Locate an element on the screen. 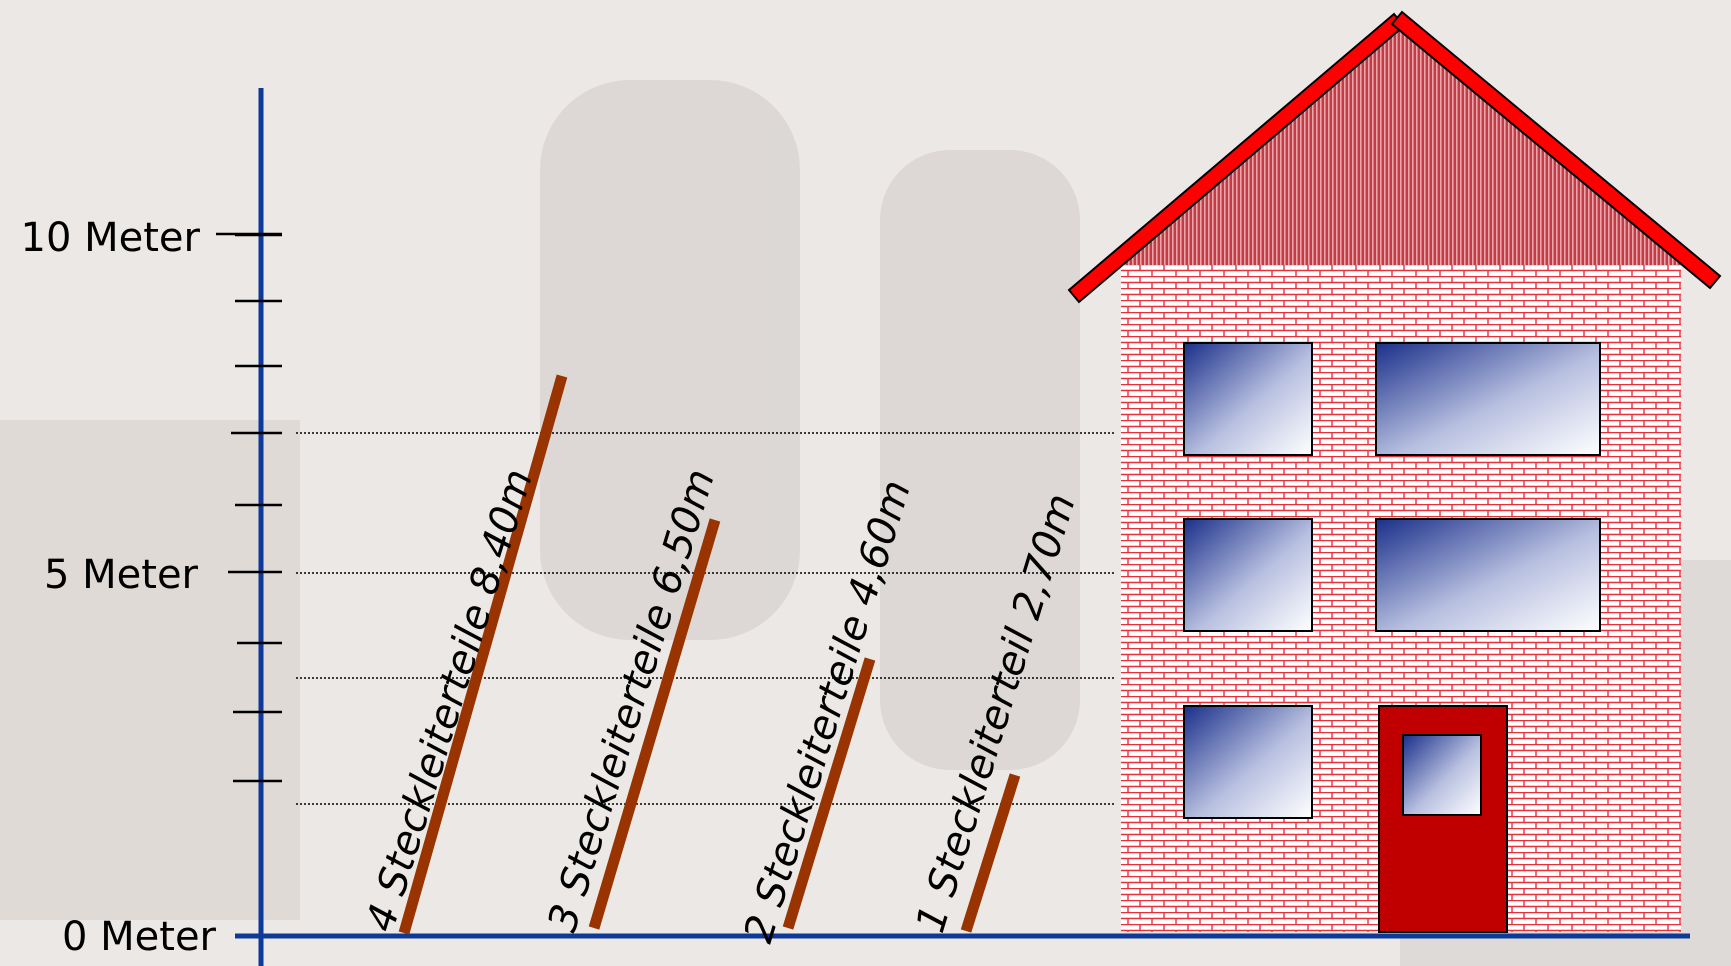 The width and height of the screenshot is (1731, 966). scale-labels: 10 Meter 5 Meter 0 Meter is located at coordinates (119, 587).